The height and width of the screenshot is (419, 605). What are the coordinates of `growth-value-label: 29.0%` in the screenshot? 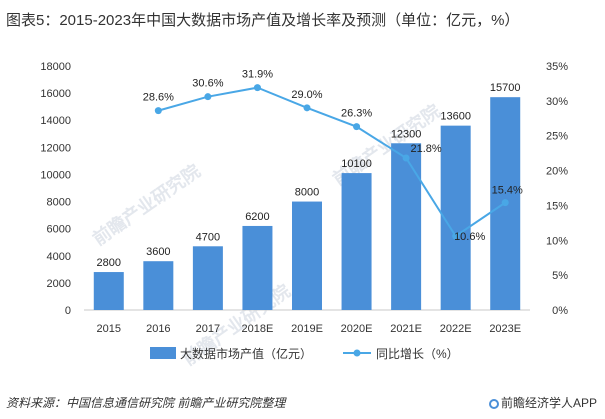 It's located at (306, 95).